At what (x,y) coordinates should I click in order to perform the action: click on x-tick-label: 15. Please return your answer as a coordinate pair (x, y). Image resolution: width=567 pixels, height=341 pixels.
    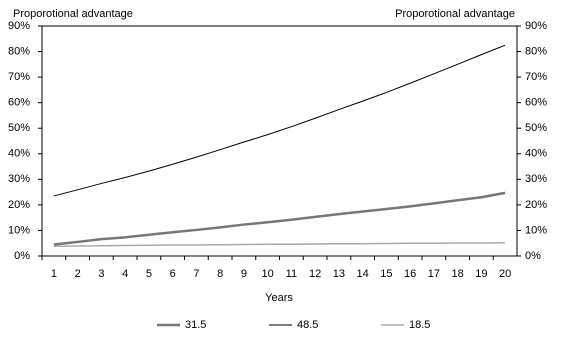
    Looking at the image, I should click on (386, 274).